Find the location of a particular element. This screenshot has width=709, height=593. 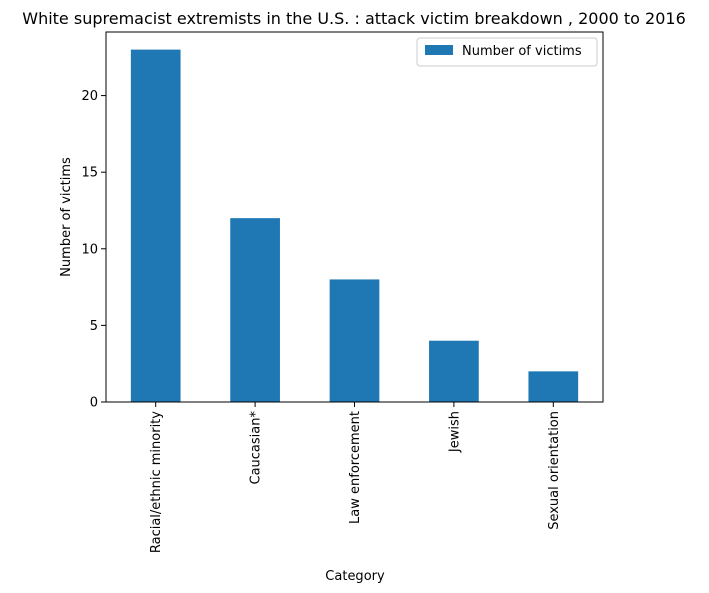

x-tick-label: Jewish is located at coordinates (454, 432).